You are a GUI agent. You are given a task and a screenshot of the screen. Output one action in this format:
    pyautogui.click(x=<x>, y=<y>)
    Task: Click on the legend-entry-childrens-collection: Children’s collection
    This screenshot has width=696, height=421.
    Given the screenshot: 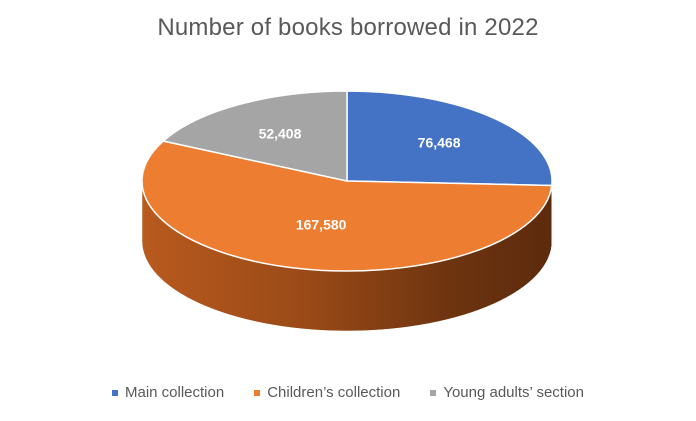 What is the action you would take?
    pyautogui.click(x=327, y=392)
    